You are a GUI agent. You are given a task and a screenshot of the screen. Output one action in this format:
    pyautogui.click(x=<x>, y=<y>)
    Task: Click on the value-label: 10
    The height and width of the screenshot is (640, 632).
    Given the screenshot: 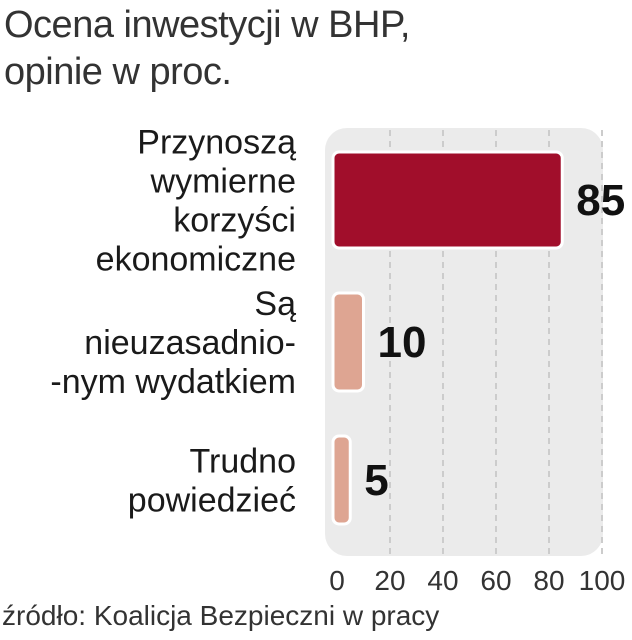 What is the action you would take?
    pyautogui.click(x=402, y=342)
    